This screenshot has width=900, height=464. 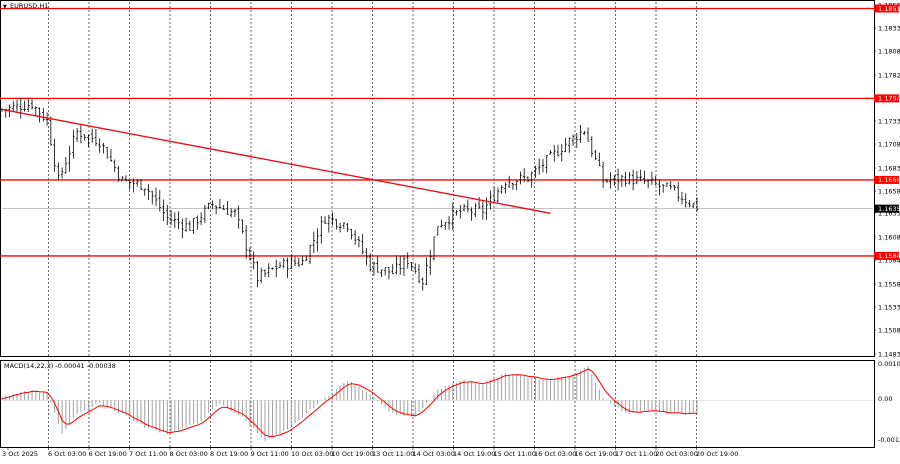 What do you see at coordinates (596, 454) in the screenshot?
I see `time-tick-label: 16 Oct 19:00` at bounding box center [596, 454].